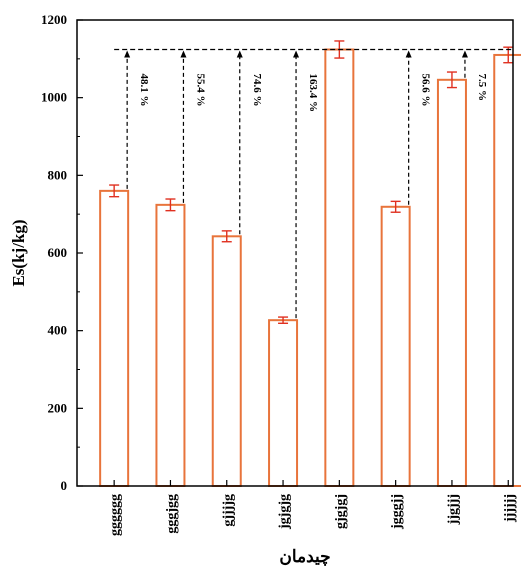 Image resolution: width=521 pixels, height=572 pixels. What do you see at coordinates (257, 90) in the screenshot?
I see `annotation-label: 74.6 %` at bounding box center [257, 90].